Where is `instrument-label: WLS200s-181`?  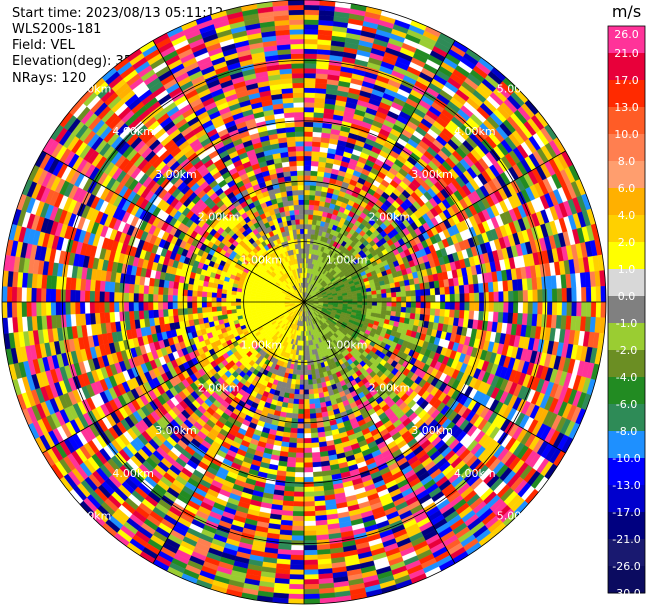 instrument-label: WLS200s-181 is located at coordinates (57, 29).